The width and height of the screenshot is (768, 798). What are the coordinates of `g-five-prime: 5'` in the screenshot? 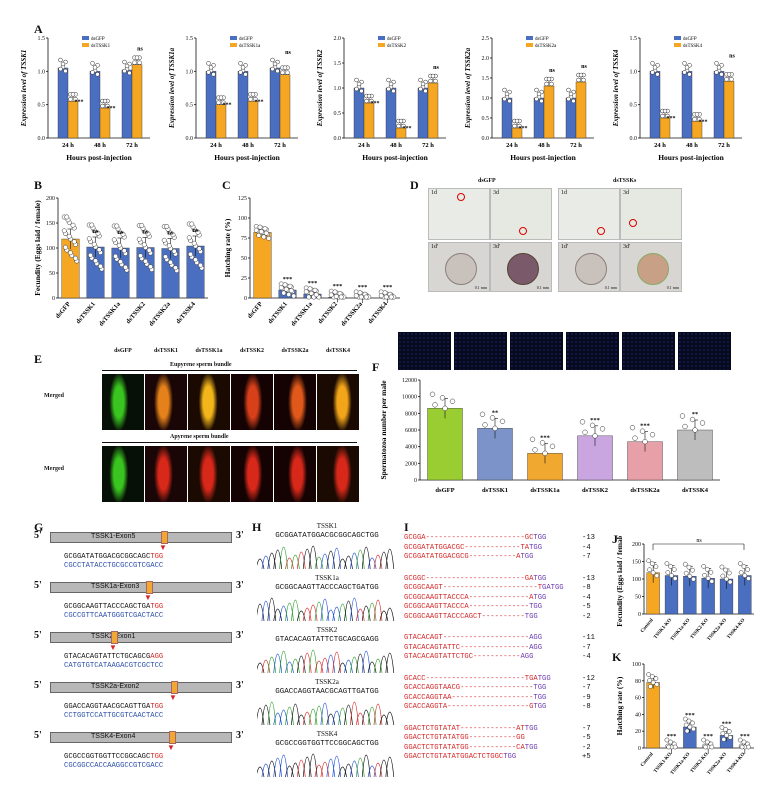 It's located at (38, 735).